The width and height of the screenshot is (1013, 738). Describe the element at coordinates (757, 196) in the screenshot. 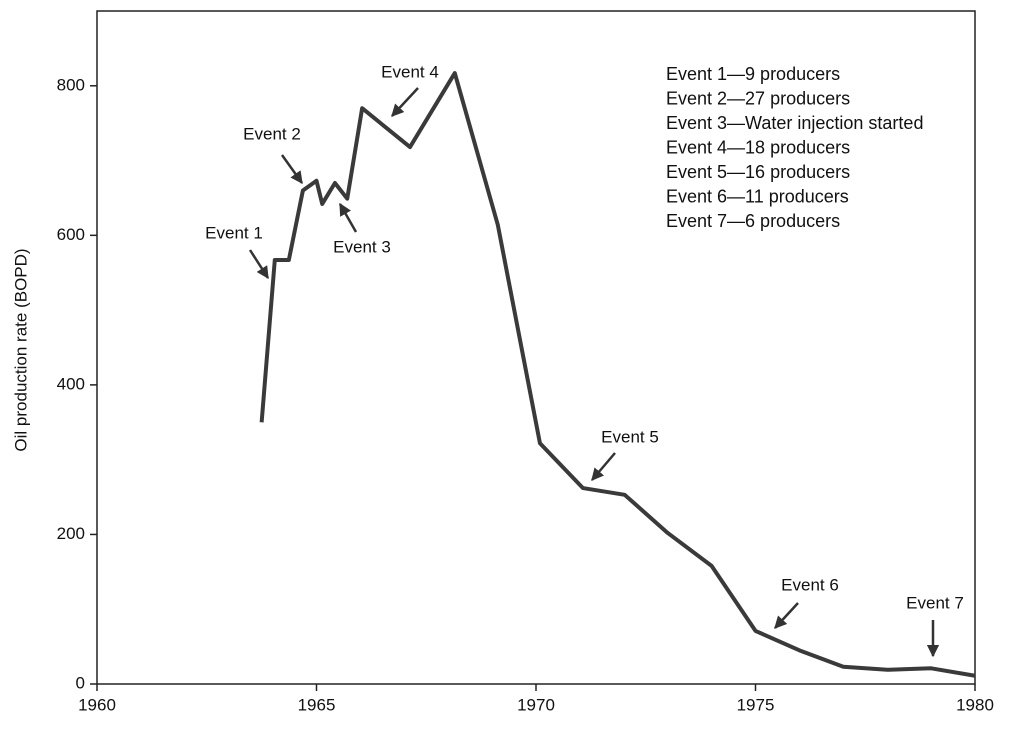

I see `note: Event 6—11 producers` at that location.